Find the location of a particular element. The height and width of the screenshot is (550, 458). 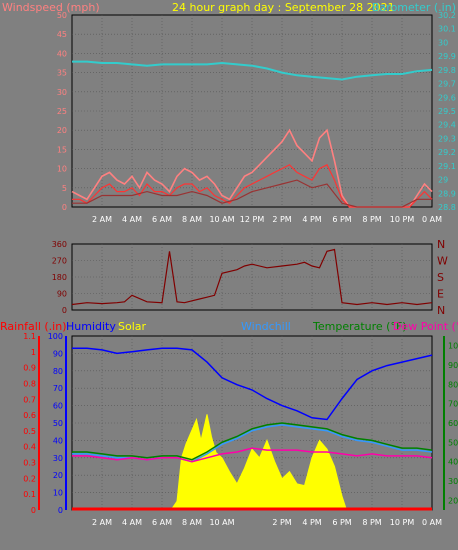

solar-area is located at coordinates (259, 462).